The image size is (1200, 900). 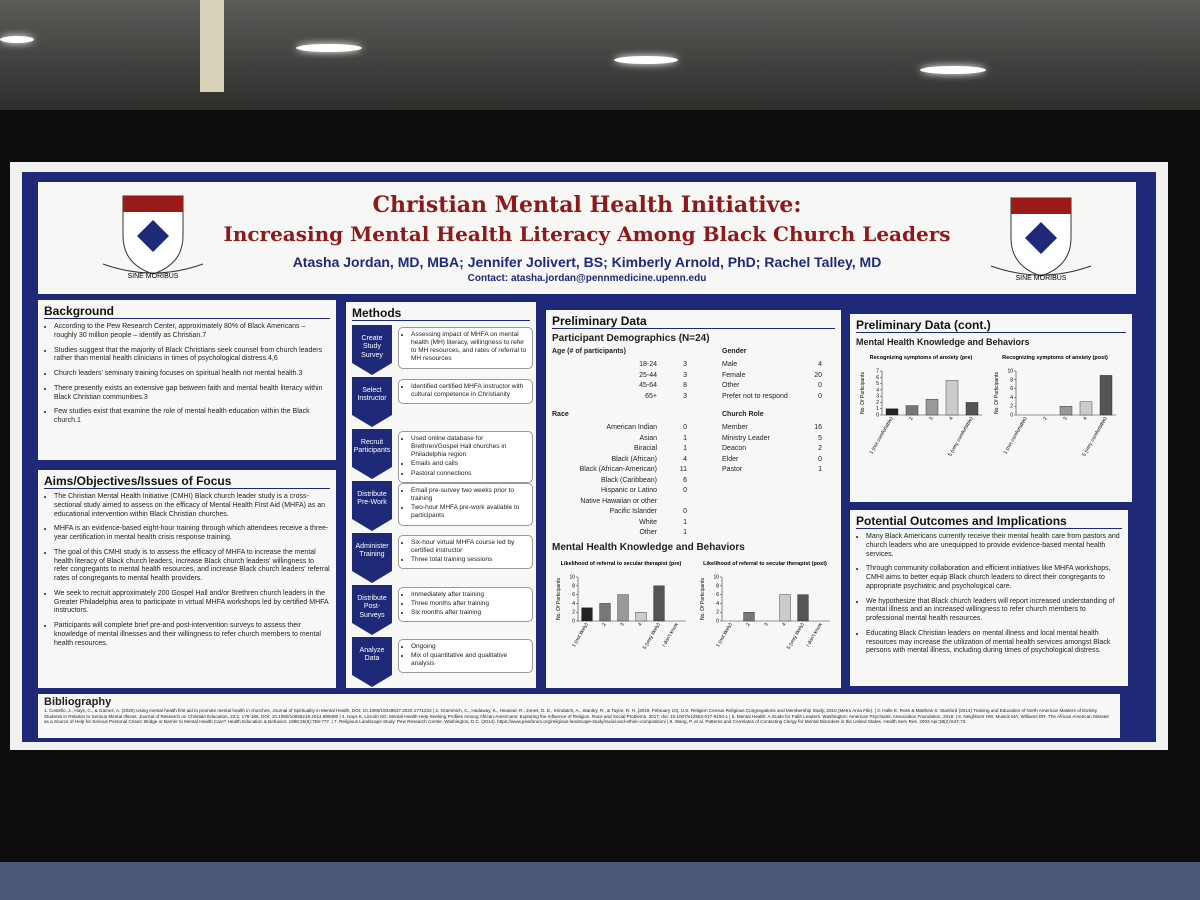 I want to click on x-tick-label: 3, so click(x=766, y=625).